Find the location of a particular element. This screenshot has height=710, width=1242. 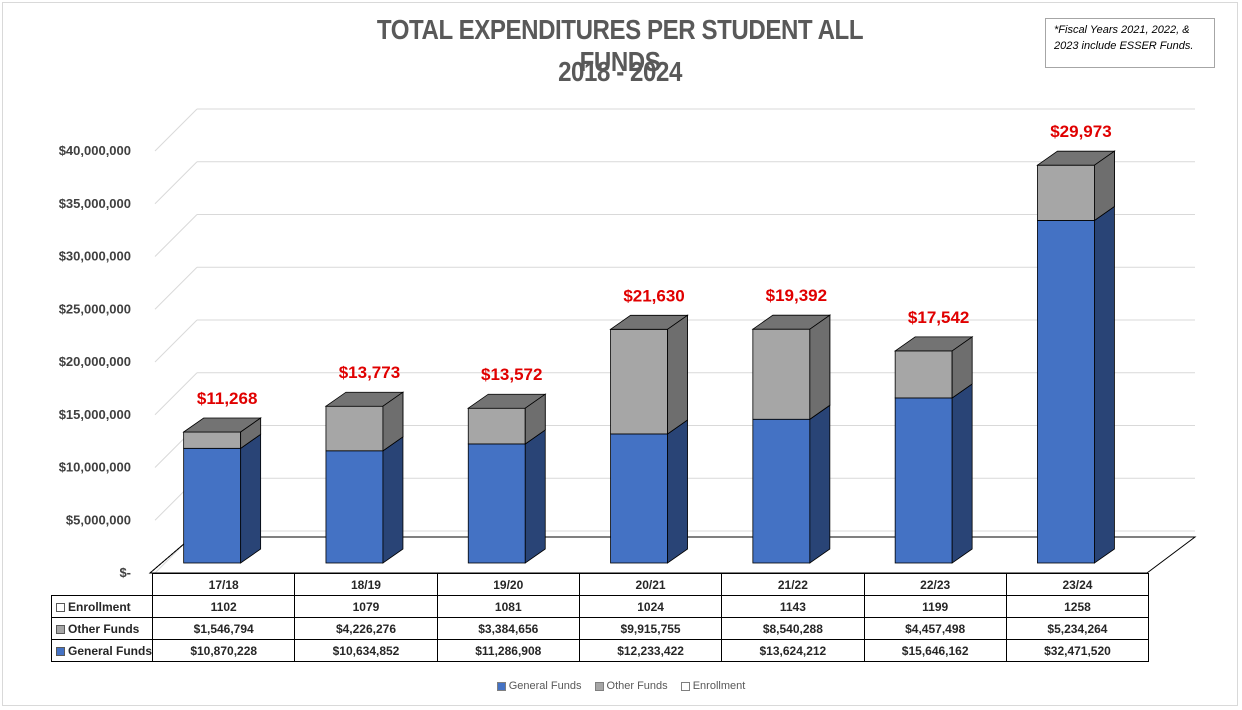

row-header-label: Enrollment is located at coordinates (99, 606).